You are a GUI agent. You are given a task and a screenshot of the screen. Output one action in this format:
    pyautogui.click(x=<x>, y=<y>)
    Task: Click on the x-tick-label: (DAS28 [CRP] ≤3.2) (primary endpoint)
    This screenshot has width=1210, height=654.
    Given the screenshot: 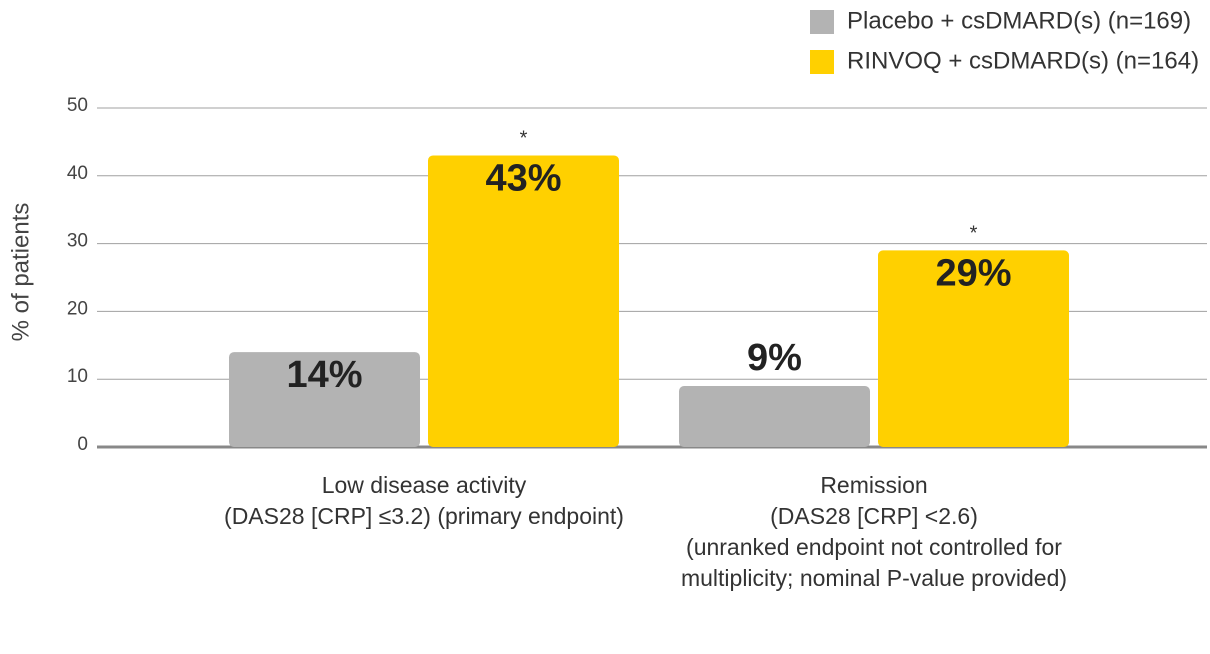 What is the action you would take?
    pyautogui.click(x=424, y=516)
    